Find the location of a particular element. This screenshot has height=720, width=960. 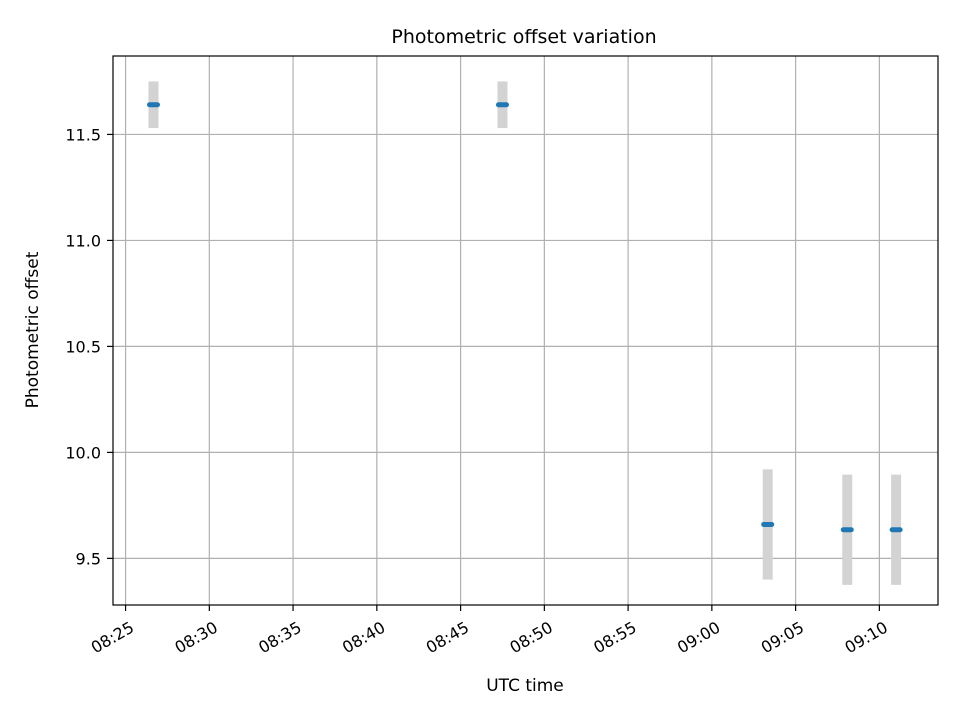

x-axis-label: UTC time is located at coordinates (525, 686).